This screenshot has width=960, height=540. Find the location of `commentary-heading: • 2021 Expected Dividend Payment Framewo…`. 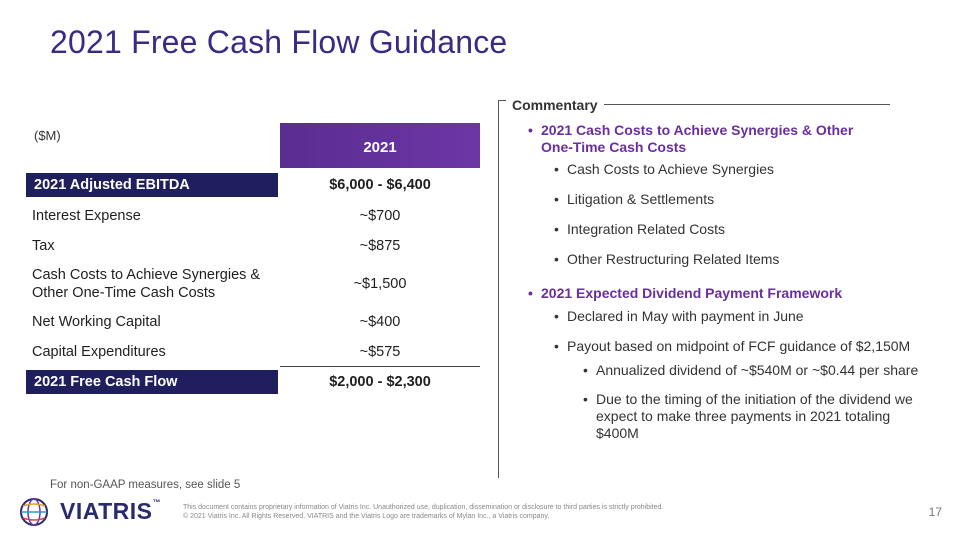

commentary-heading: • 2021 Expected Dividend Payment Framewo… is located at coordinates (704, 293).